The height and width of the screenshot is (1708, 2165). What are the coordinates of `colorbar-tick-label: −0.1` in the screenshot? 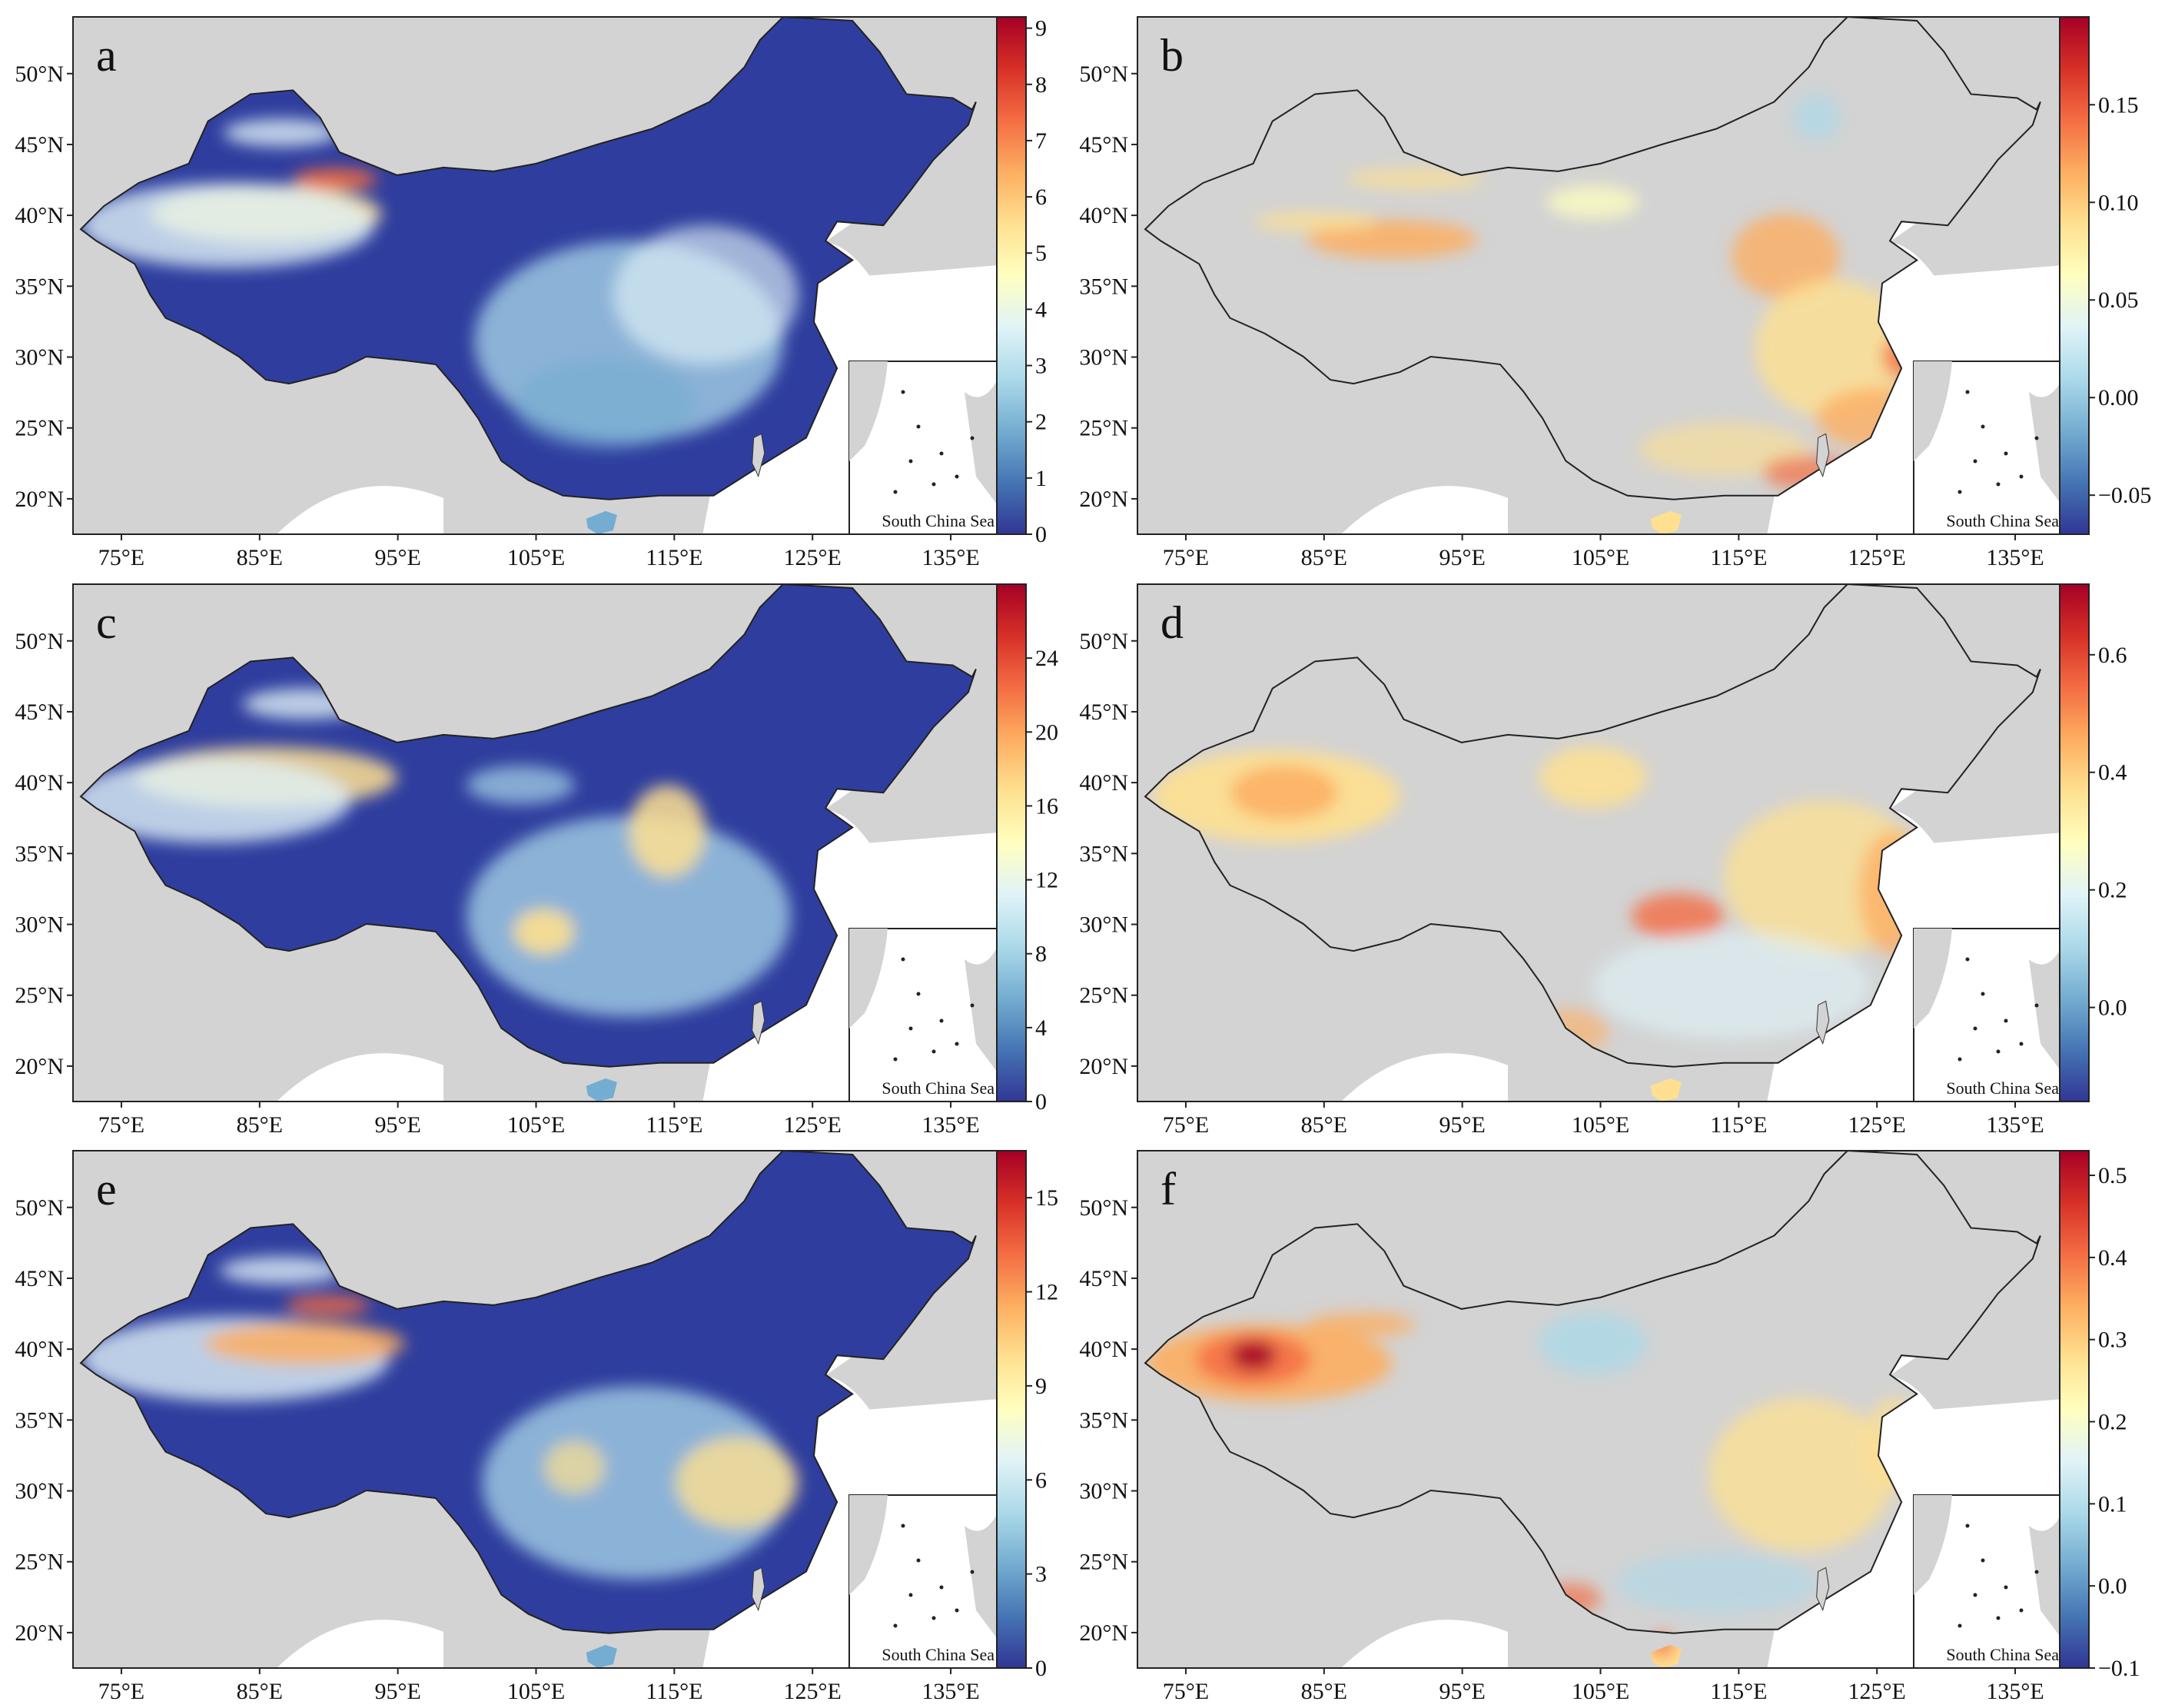 It's located at (2119, 1668).